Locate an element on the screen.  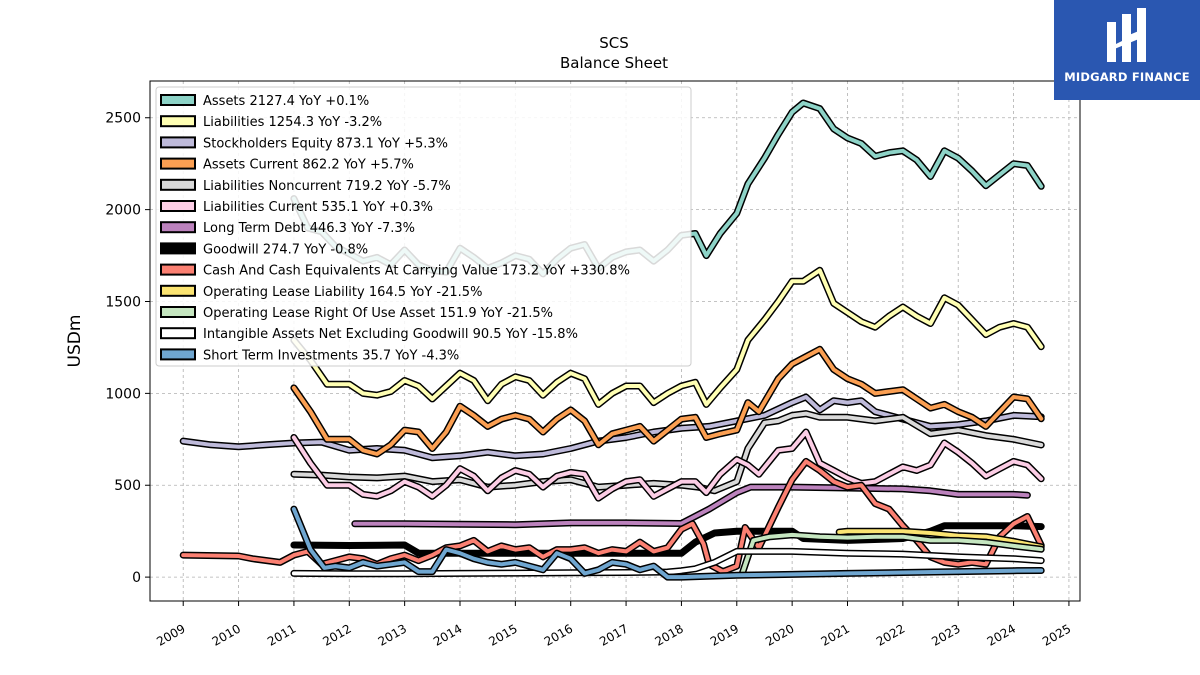
legend-label: Stockholders Equity 873.1 YoY +5.3% is located at coordinates (325, 143).